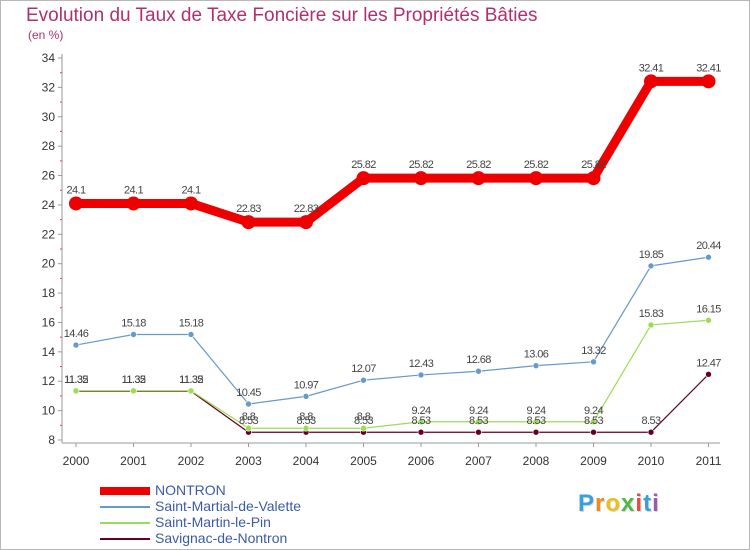  What do you see at coordinates (306, 461) in the screenshot?
I see `x-tick-label: 2004` at bounding box center [306, 461].